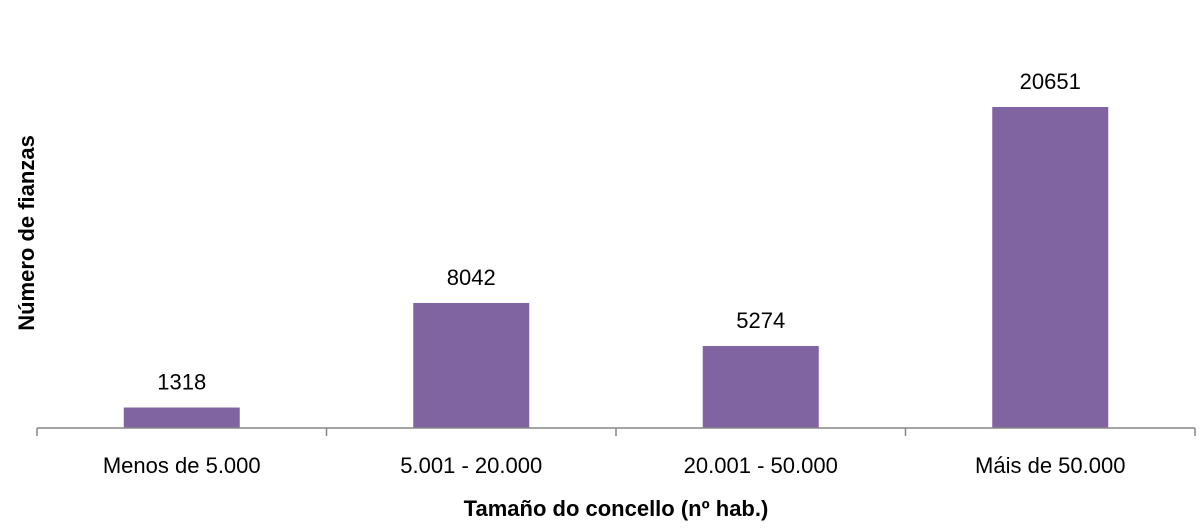  Describe the element at coordinates (26, 233) in the screenshot. I see `y-axis-title: Número de fianzas` at that location.